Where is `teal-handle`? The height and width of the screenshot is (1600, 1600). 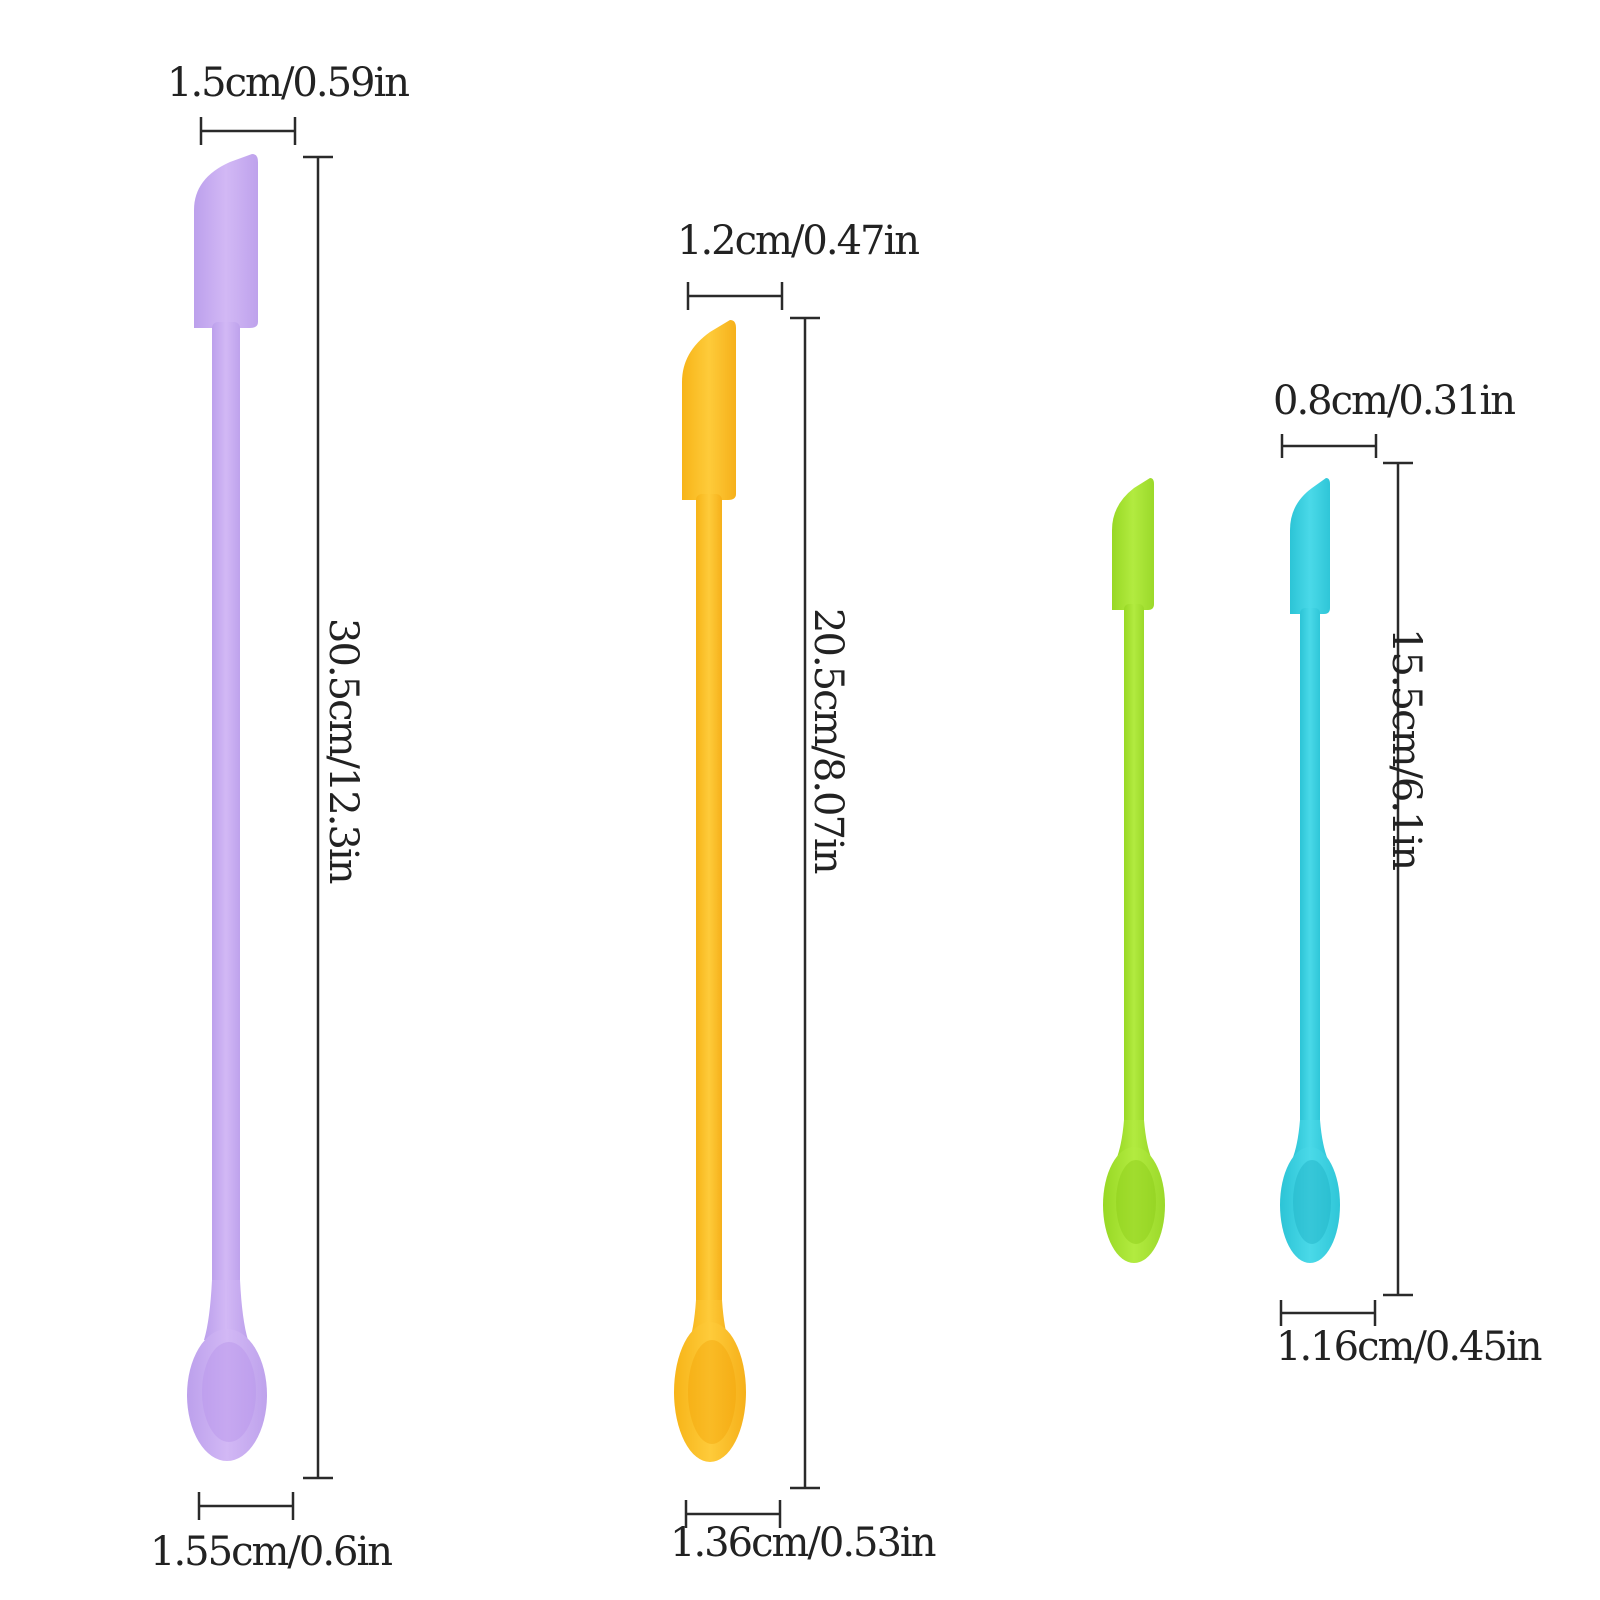 teal-handle is located at coordinates (1310, 885).